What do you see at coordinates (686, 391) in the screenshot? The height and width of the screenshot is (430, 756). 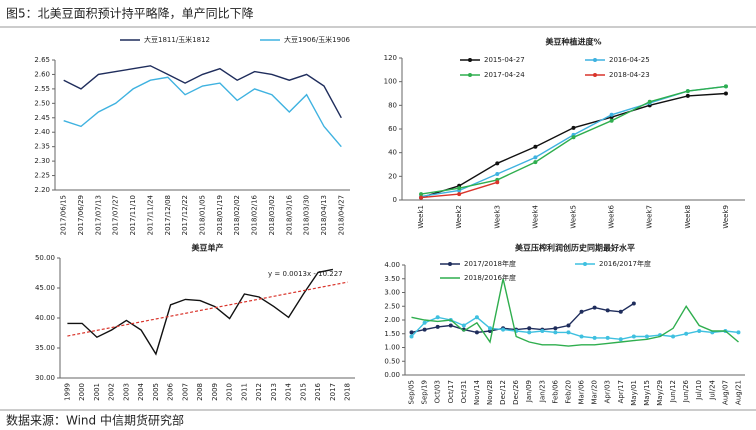 I see `x-tick-label: Jun/26` at bounding box center [686, 391].